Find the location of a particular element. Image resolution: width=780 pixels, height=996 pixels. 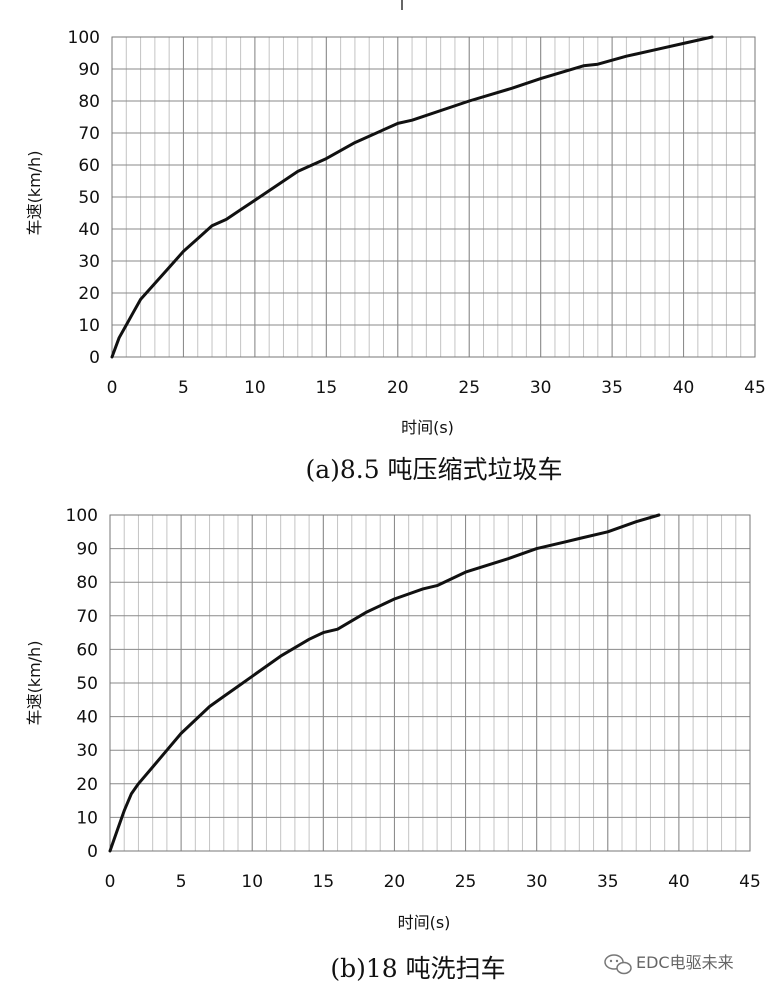

chart-a-ytick-label: 90 is located at coordinates (89, 70).